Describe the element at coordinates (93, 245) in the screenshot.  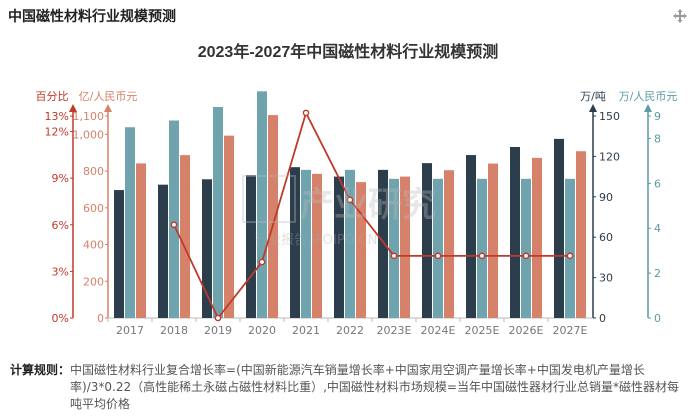
I see `yi_yuan-tick-label: 400` at that location.